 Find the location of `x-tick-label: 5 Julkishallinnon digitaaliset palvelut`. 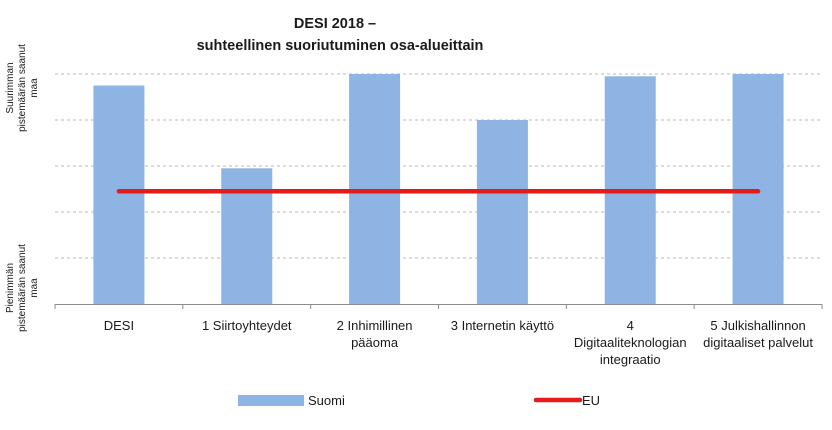

x-tick-label: 5 Julkishallinnon digitaaliset palvelut is located at coordinates (758, 334).